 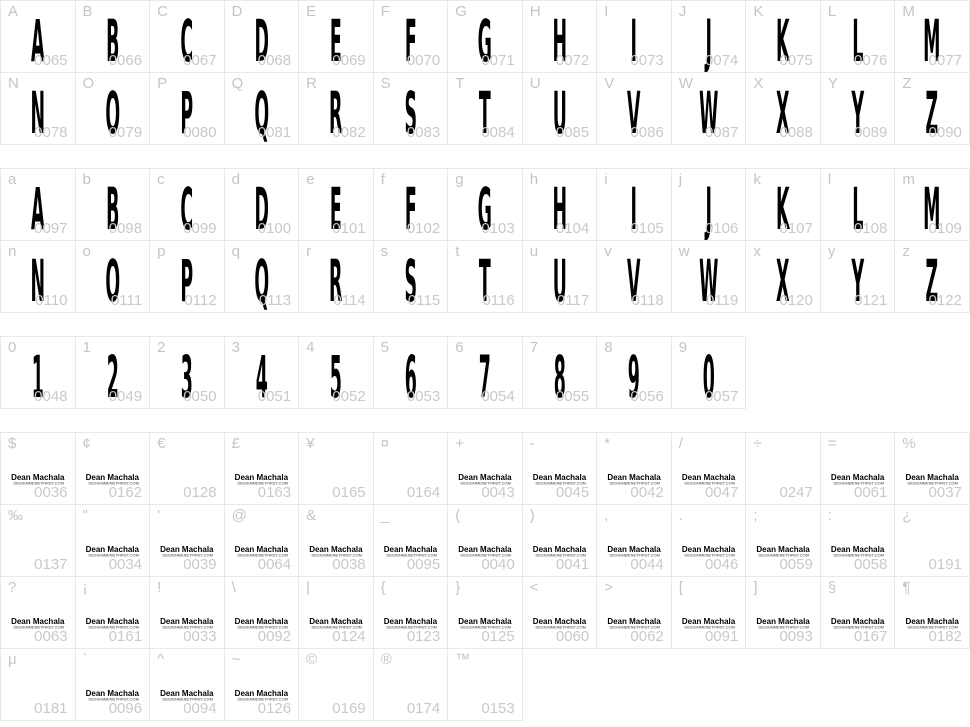 What do you see at coordinates (485, 113) in the screenshot?
I see `glyph-preview: T` at bounding box center [485, 113].